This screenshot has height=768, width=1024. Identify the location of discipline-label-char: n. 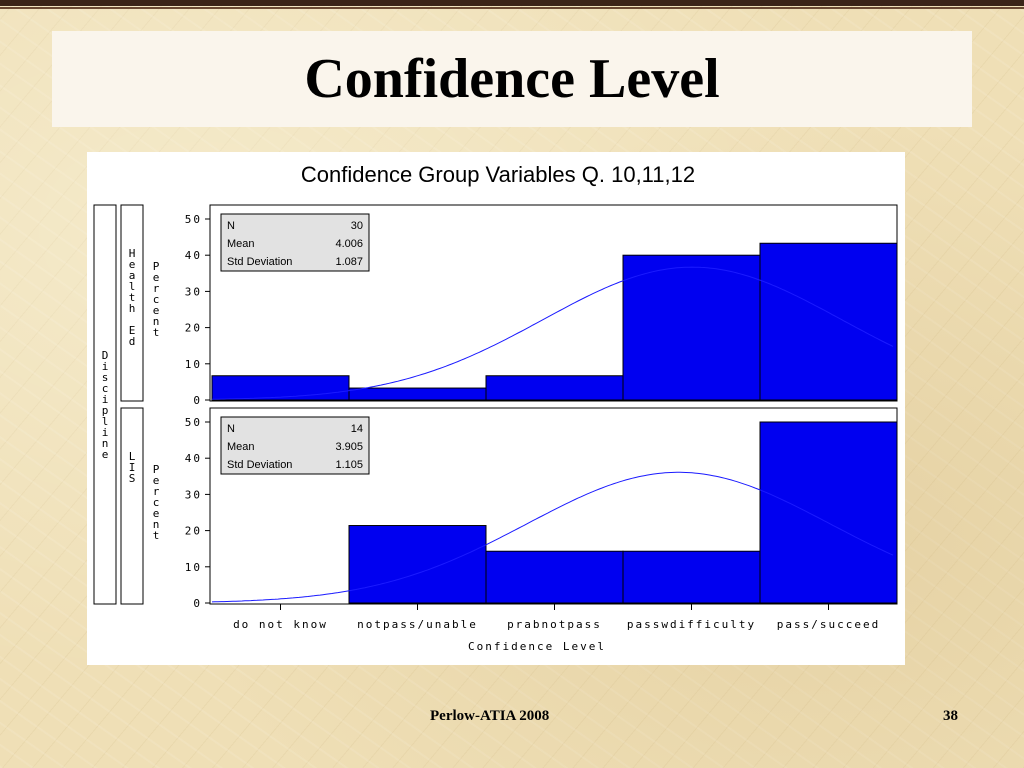
(105, 443).